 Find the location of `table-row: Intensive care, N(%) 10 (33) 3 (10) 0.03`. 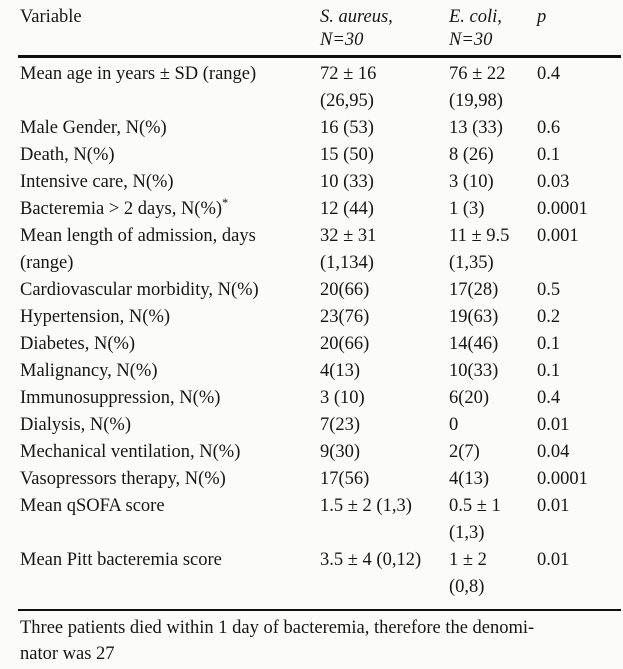

table-row: Intensive care, N(%) 10 (33) 3 (10) 0.03 is located at coordinates (319, 182).